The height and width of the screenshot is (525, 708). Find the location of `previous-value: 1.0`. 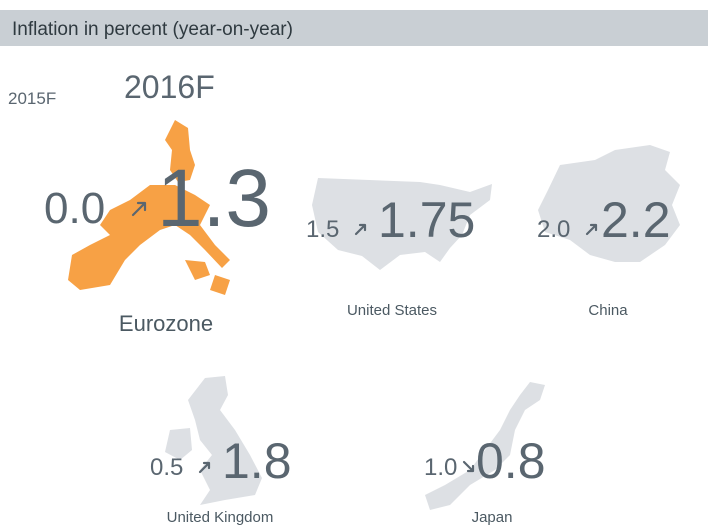

previous-value: 1.0 is located at coordinates (440, 467).